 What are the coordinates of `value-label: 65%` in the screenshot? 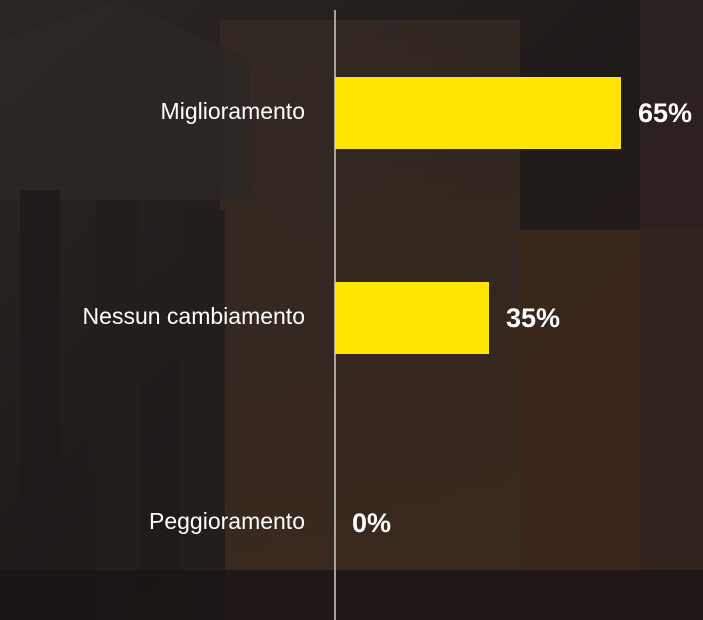 It's located at (665, 113).